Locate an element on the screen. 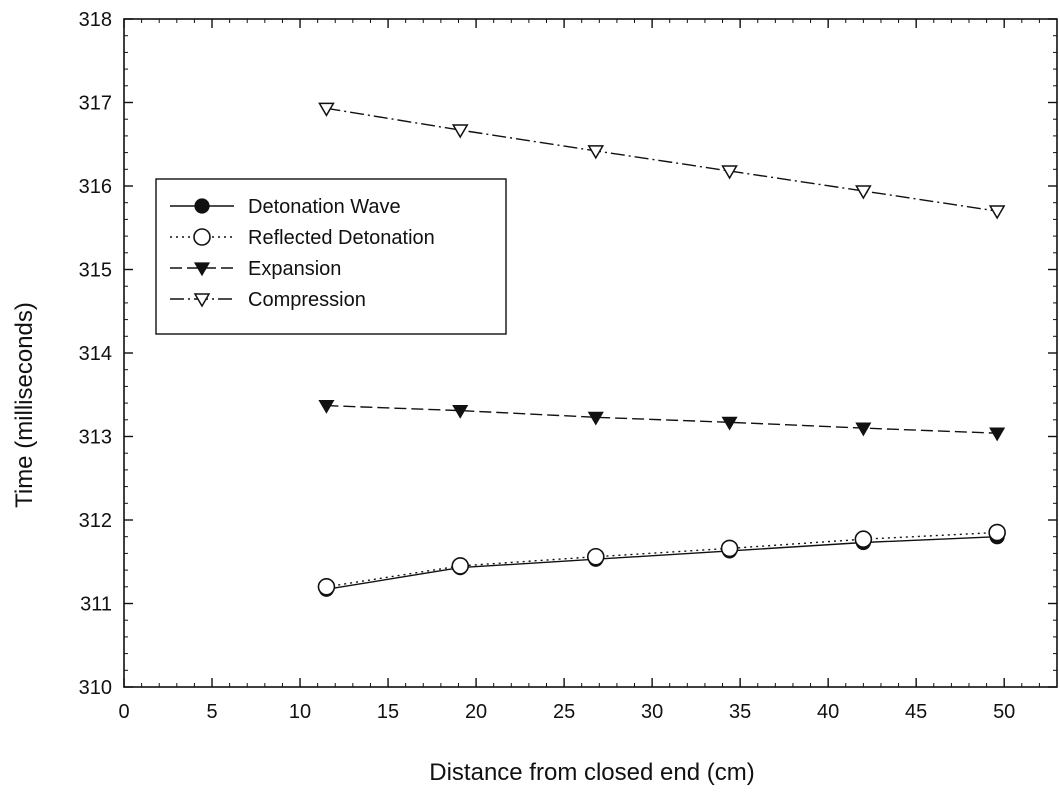  y-tick-label: 316 is located at coordinates (95, 187).